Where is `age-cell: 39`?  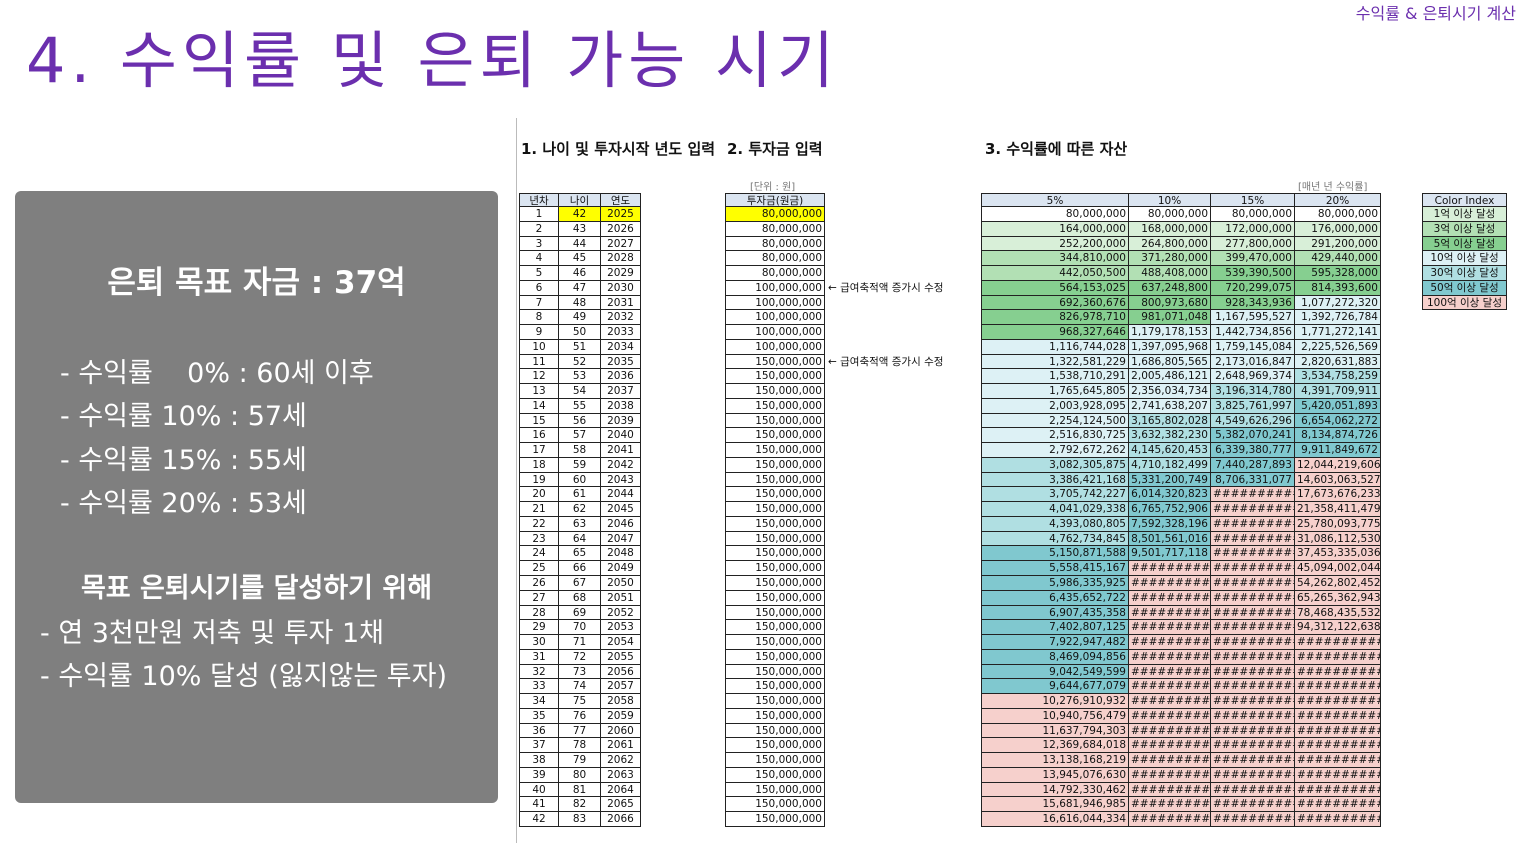
age-cell: 39 is located at coordinates (539, 775).